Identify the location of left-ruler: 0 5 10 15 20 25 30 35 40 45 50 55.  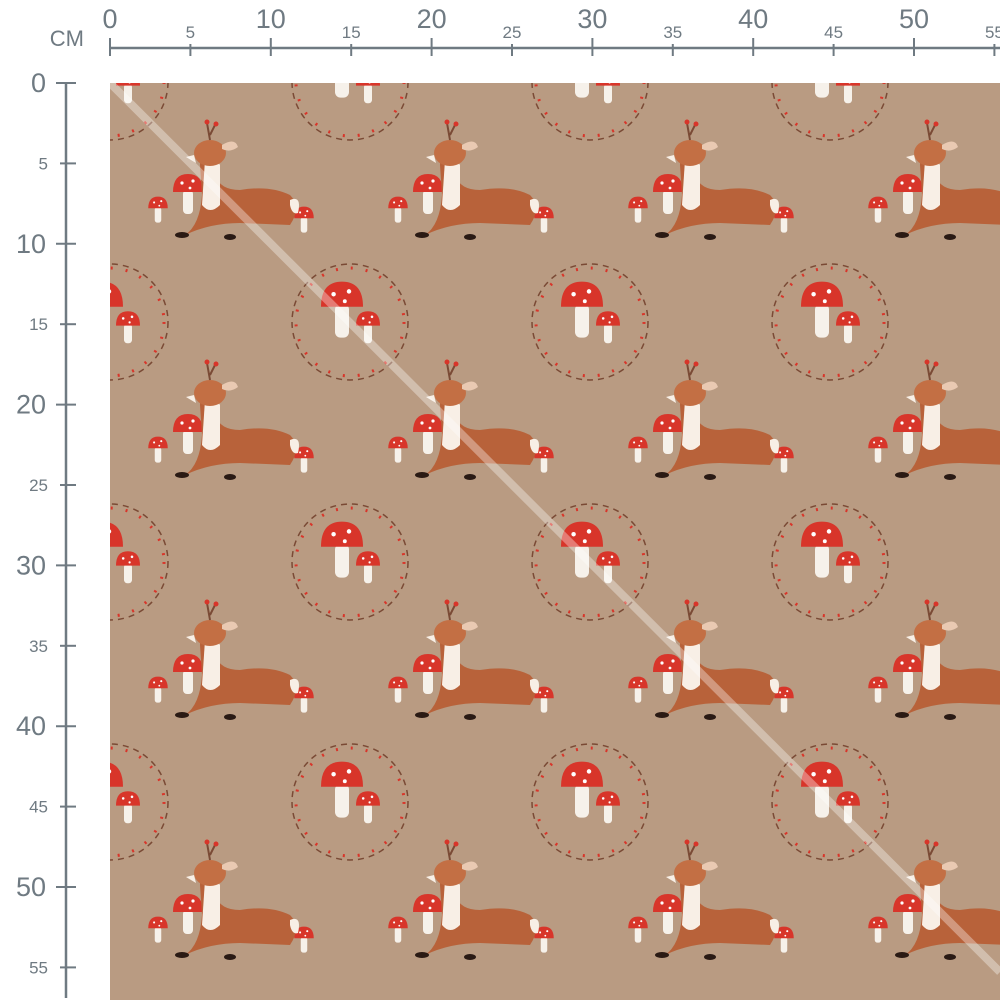
(46, 533).